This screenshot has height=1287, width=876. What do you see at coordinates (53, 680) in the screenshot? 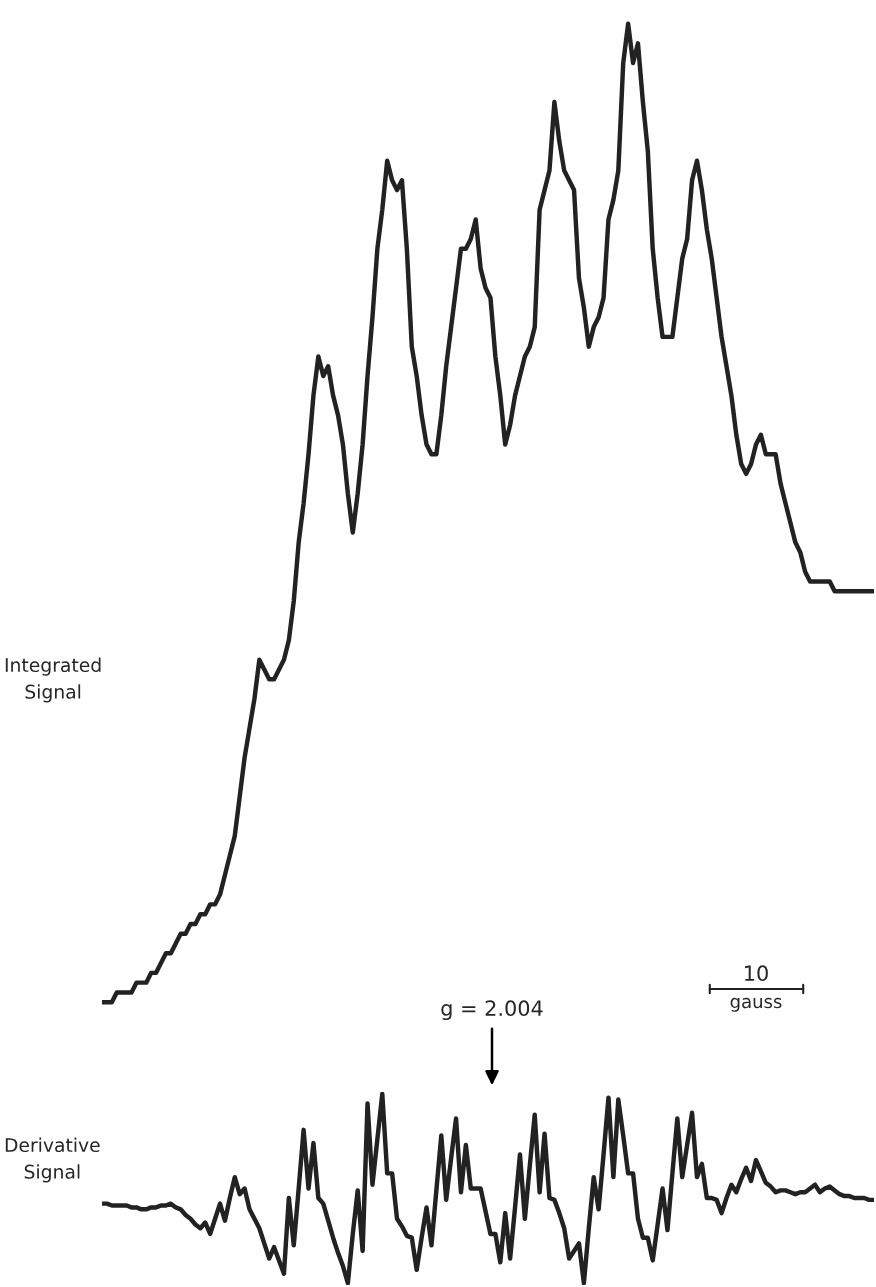
I see `y-axis-title: Integrated Signal` at bounding box center [53, 680].